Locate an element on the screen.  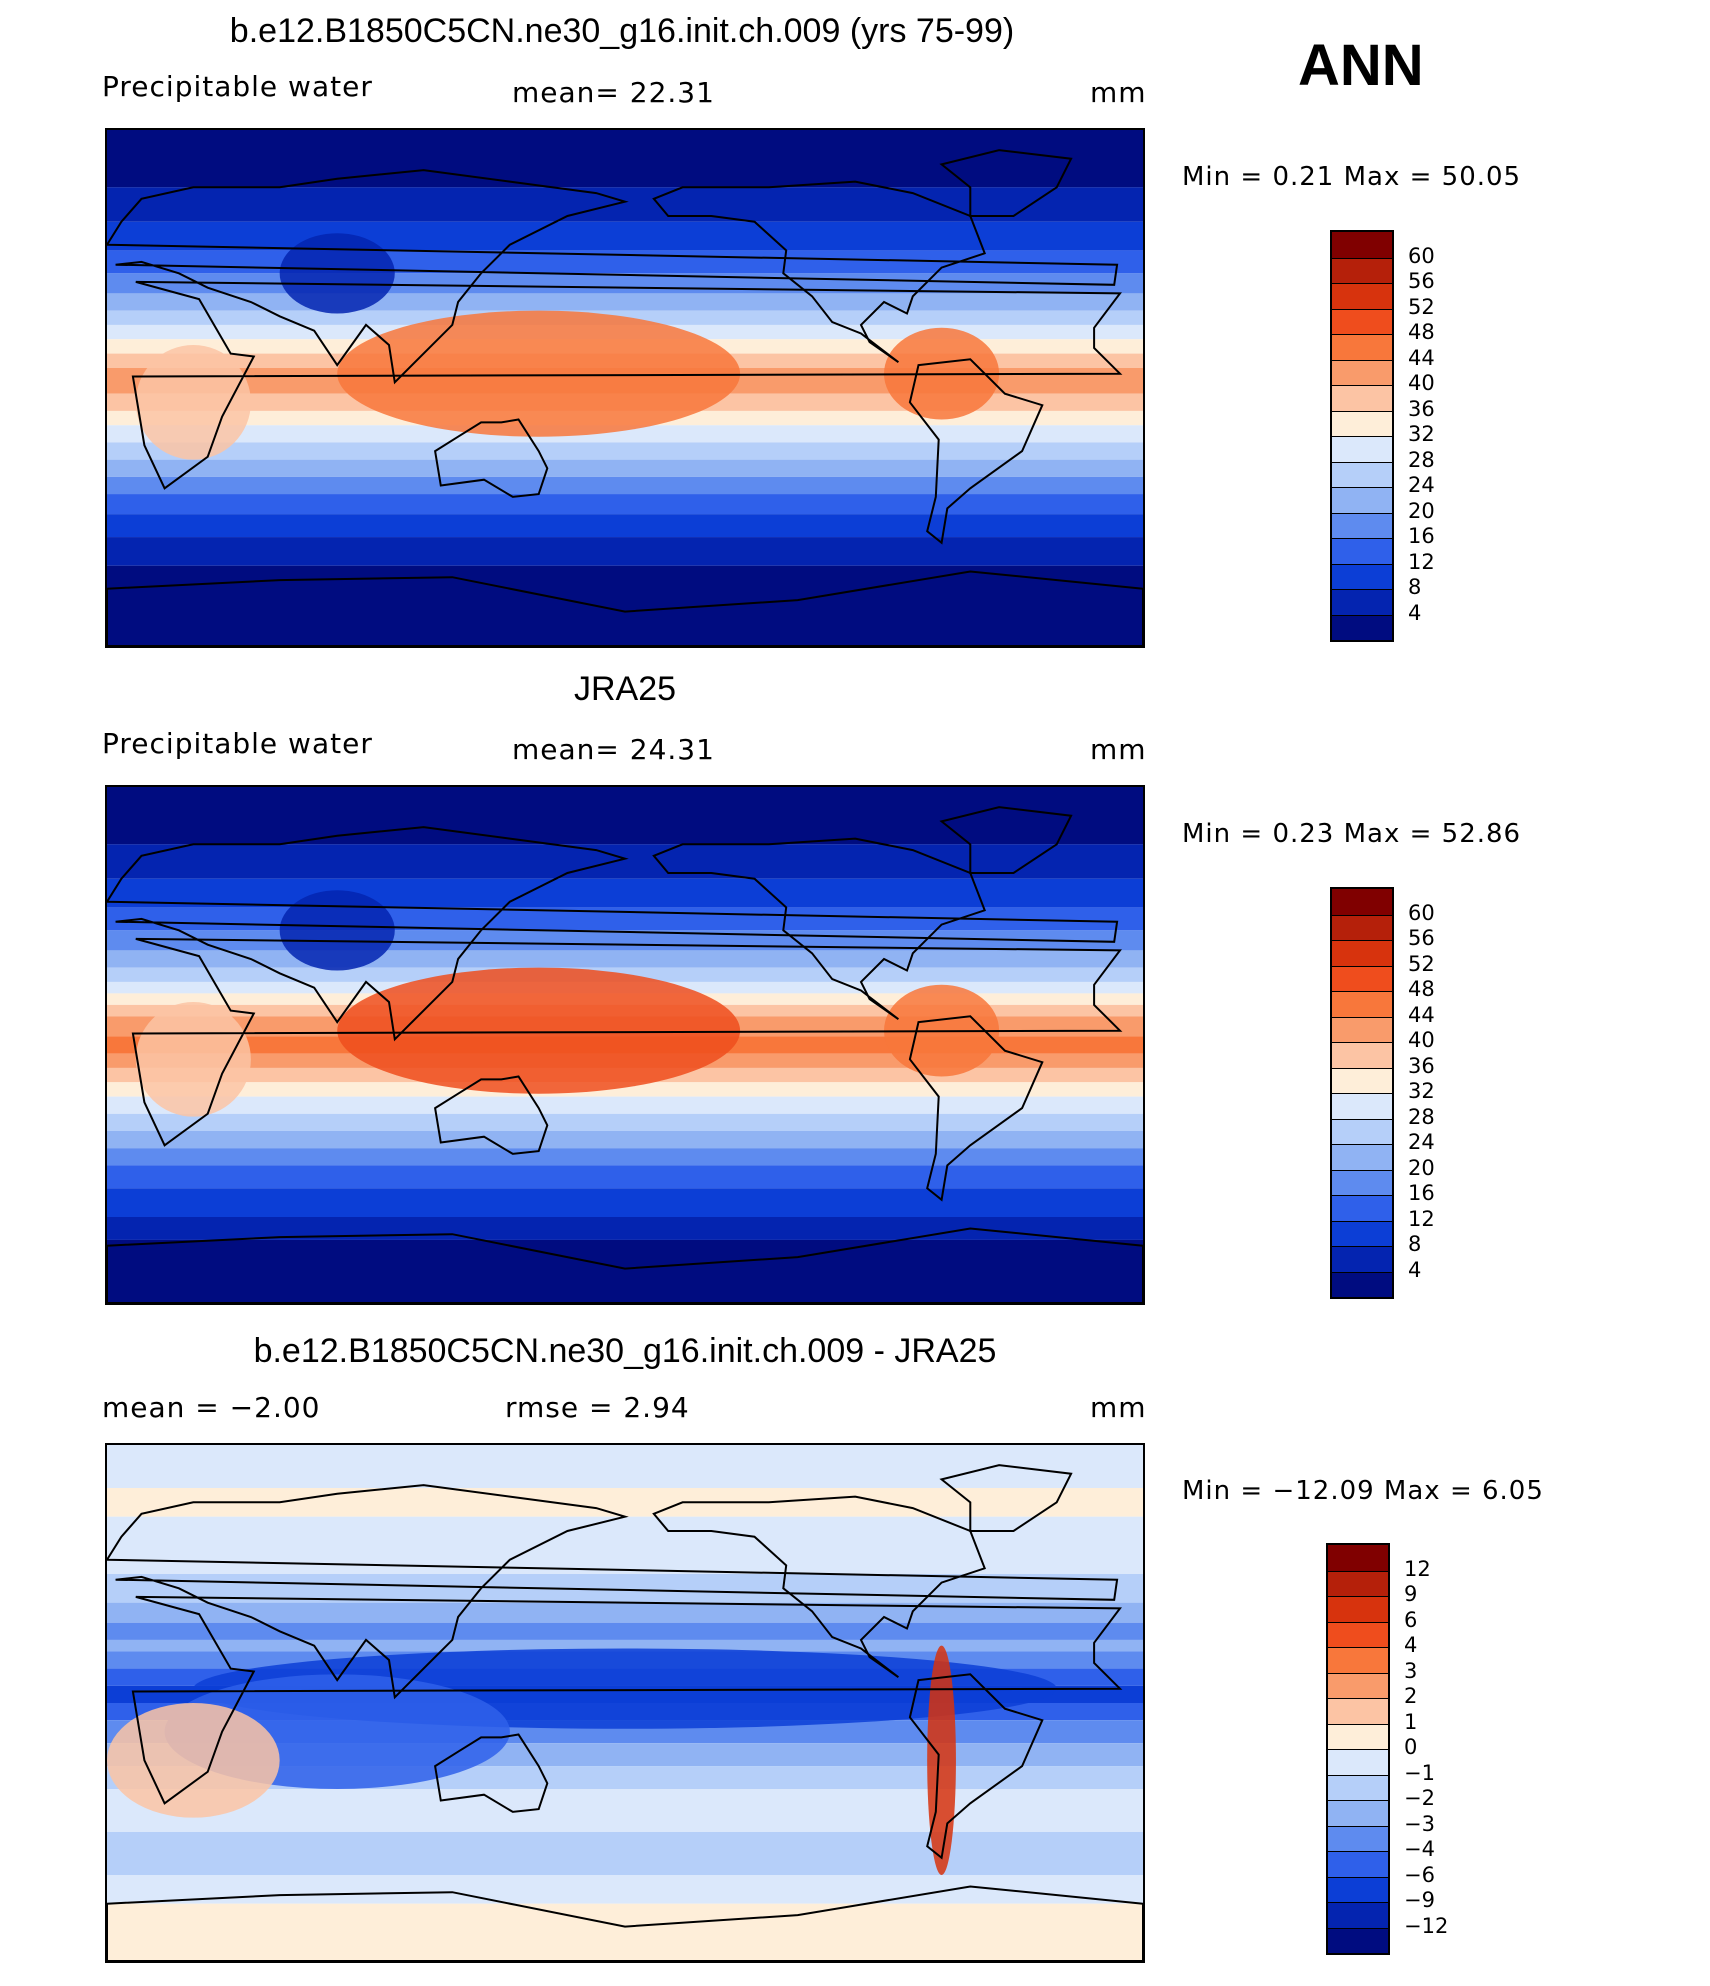
coastline-greenland is located at coordinates (1006, 1498).